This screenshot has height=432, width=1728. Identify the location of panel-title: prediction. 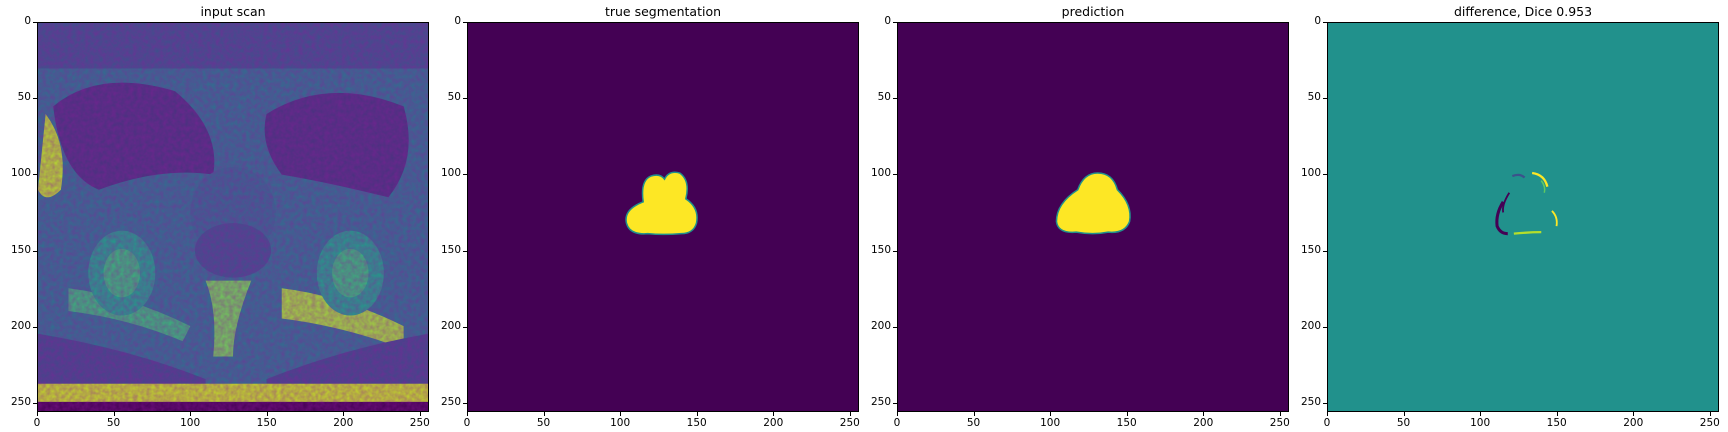
(1093, 11).